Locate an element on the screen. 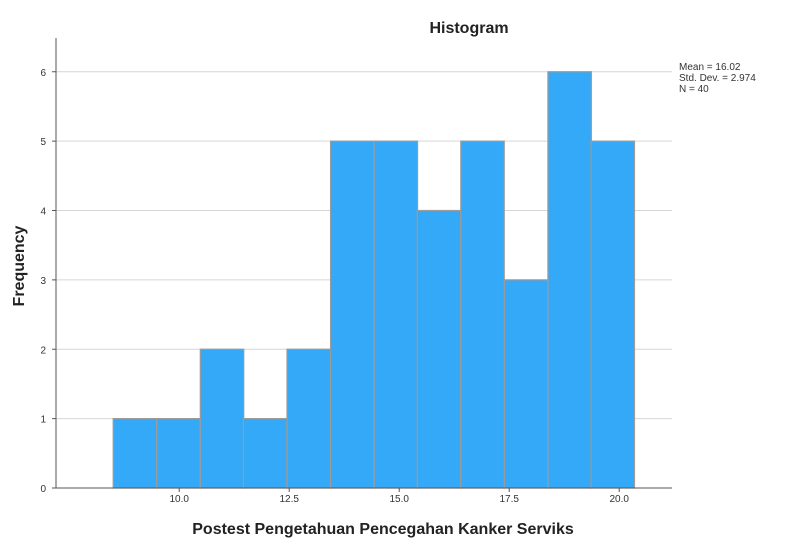 Image resolution: width=800 pixels, height=548 pixels. y-tick-label-6: 6 is located at coordinates (43, 73).